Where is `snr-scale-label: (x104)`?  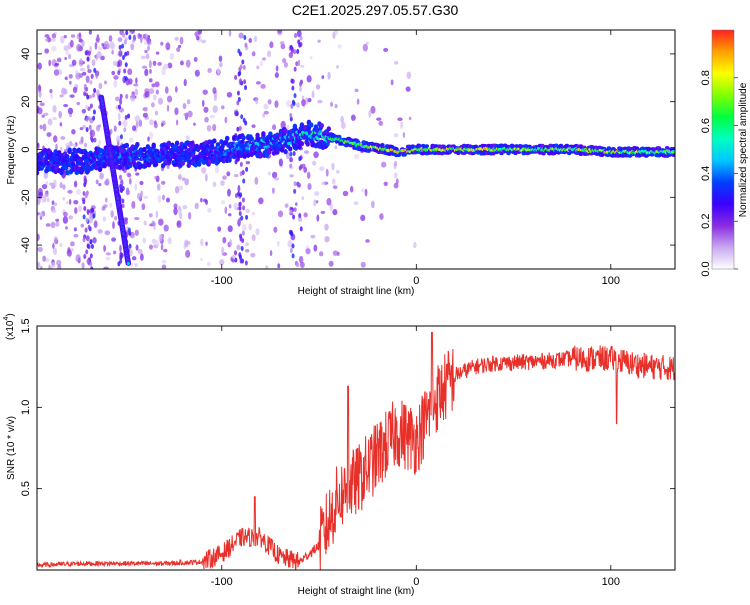 snr-scale-label: (x104) is located at coordinates (9, 326).